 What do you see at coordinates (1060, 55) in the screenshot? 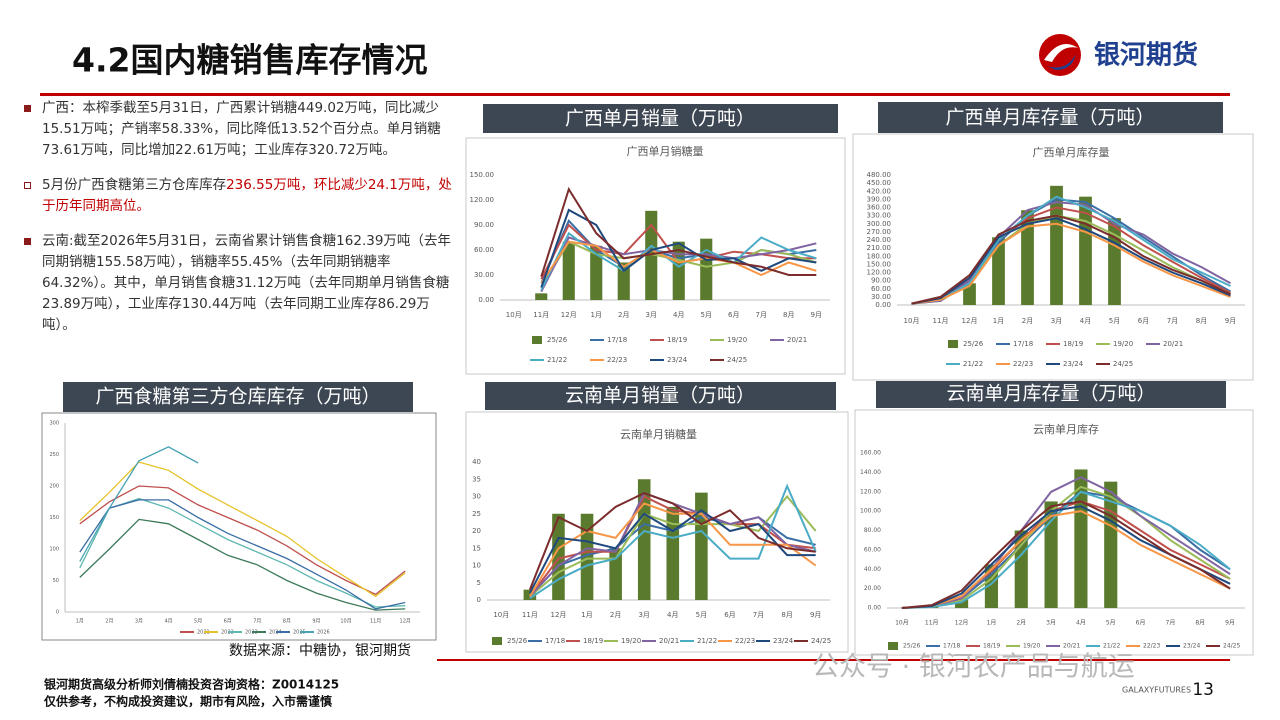
I see `logo-mark` at bounding box center [1060, 55].